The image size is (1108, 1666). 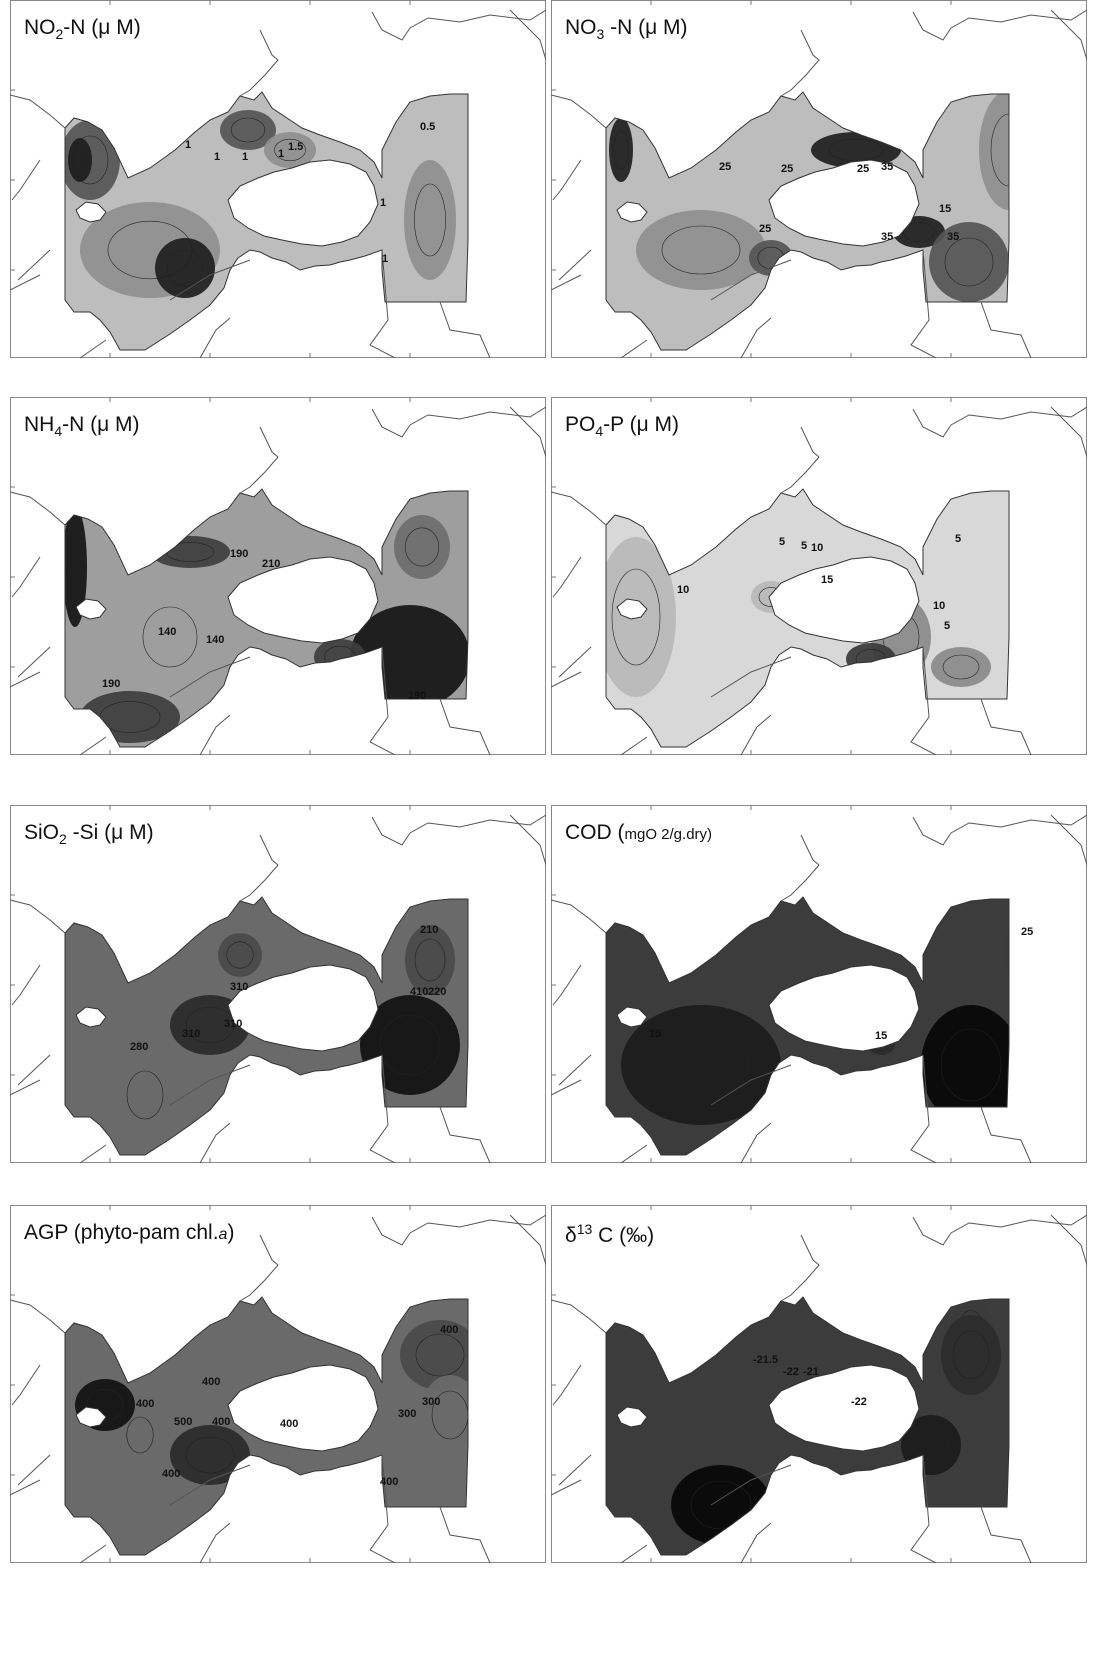 What do you see at coordinates (887, 237) in the screenshot?
I see `contour-label: 35` at bounding box center [887, 237].